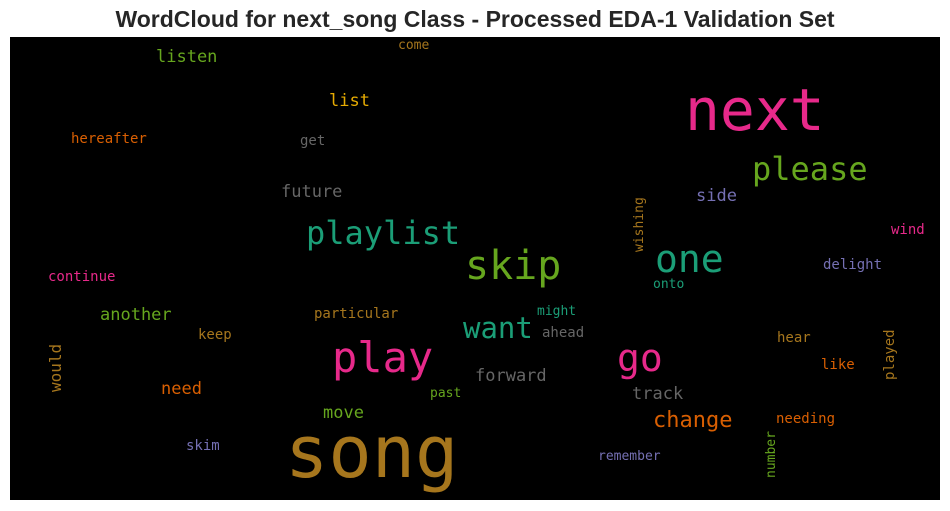 This screenshot has width=950, height=511. Describe the element at coordinates (55, 367) in the screenshot. I see `word-would: would` at that location.